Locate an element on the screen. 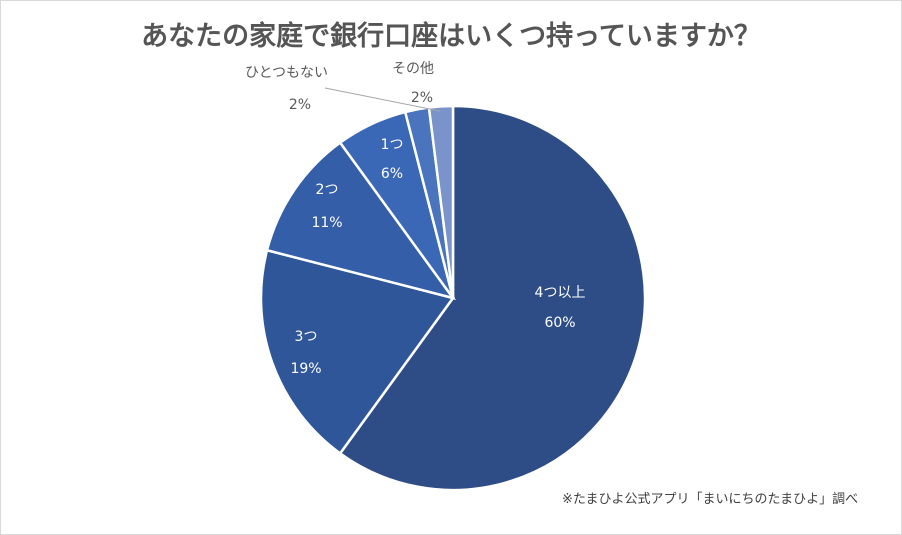 The width and height of the screenshot is (902, 535). slice-label-2: 2つ is located at coordinates (327, 190).